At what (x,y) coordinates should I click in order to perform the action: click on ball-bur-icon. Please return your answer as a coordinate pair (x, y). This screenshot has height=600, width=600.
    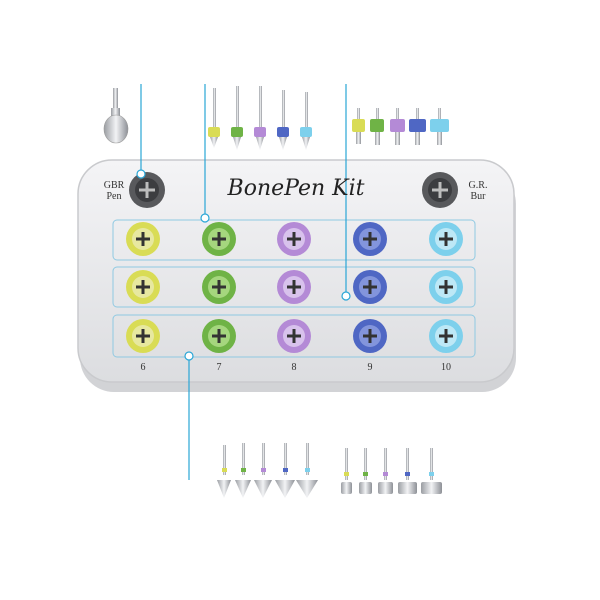
    Looking at the image, I should click on (116, 116).